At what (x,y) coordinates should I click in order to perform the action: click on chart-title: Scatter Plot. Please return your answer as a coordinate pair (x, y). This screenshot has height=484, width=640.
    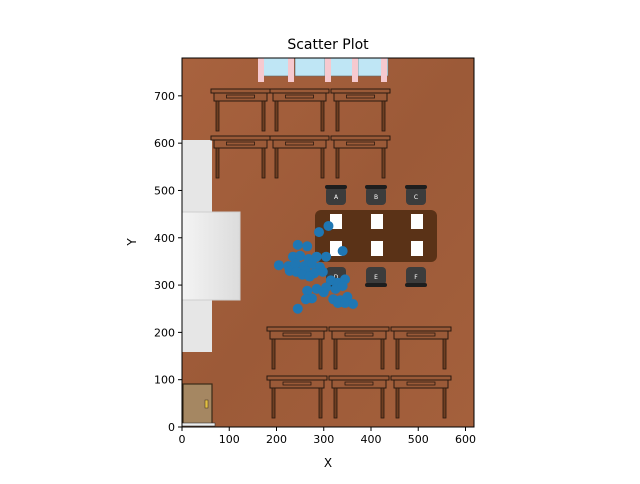
    Looking at the image, I should click on (328, 45).